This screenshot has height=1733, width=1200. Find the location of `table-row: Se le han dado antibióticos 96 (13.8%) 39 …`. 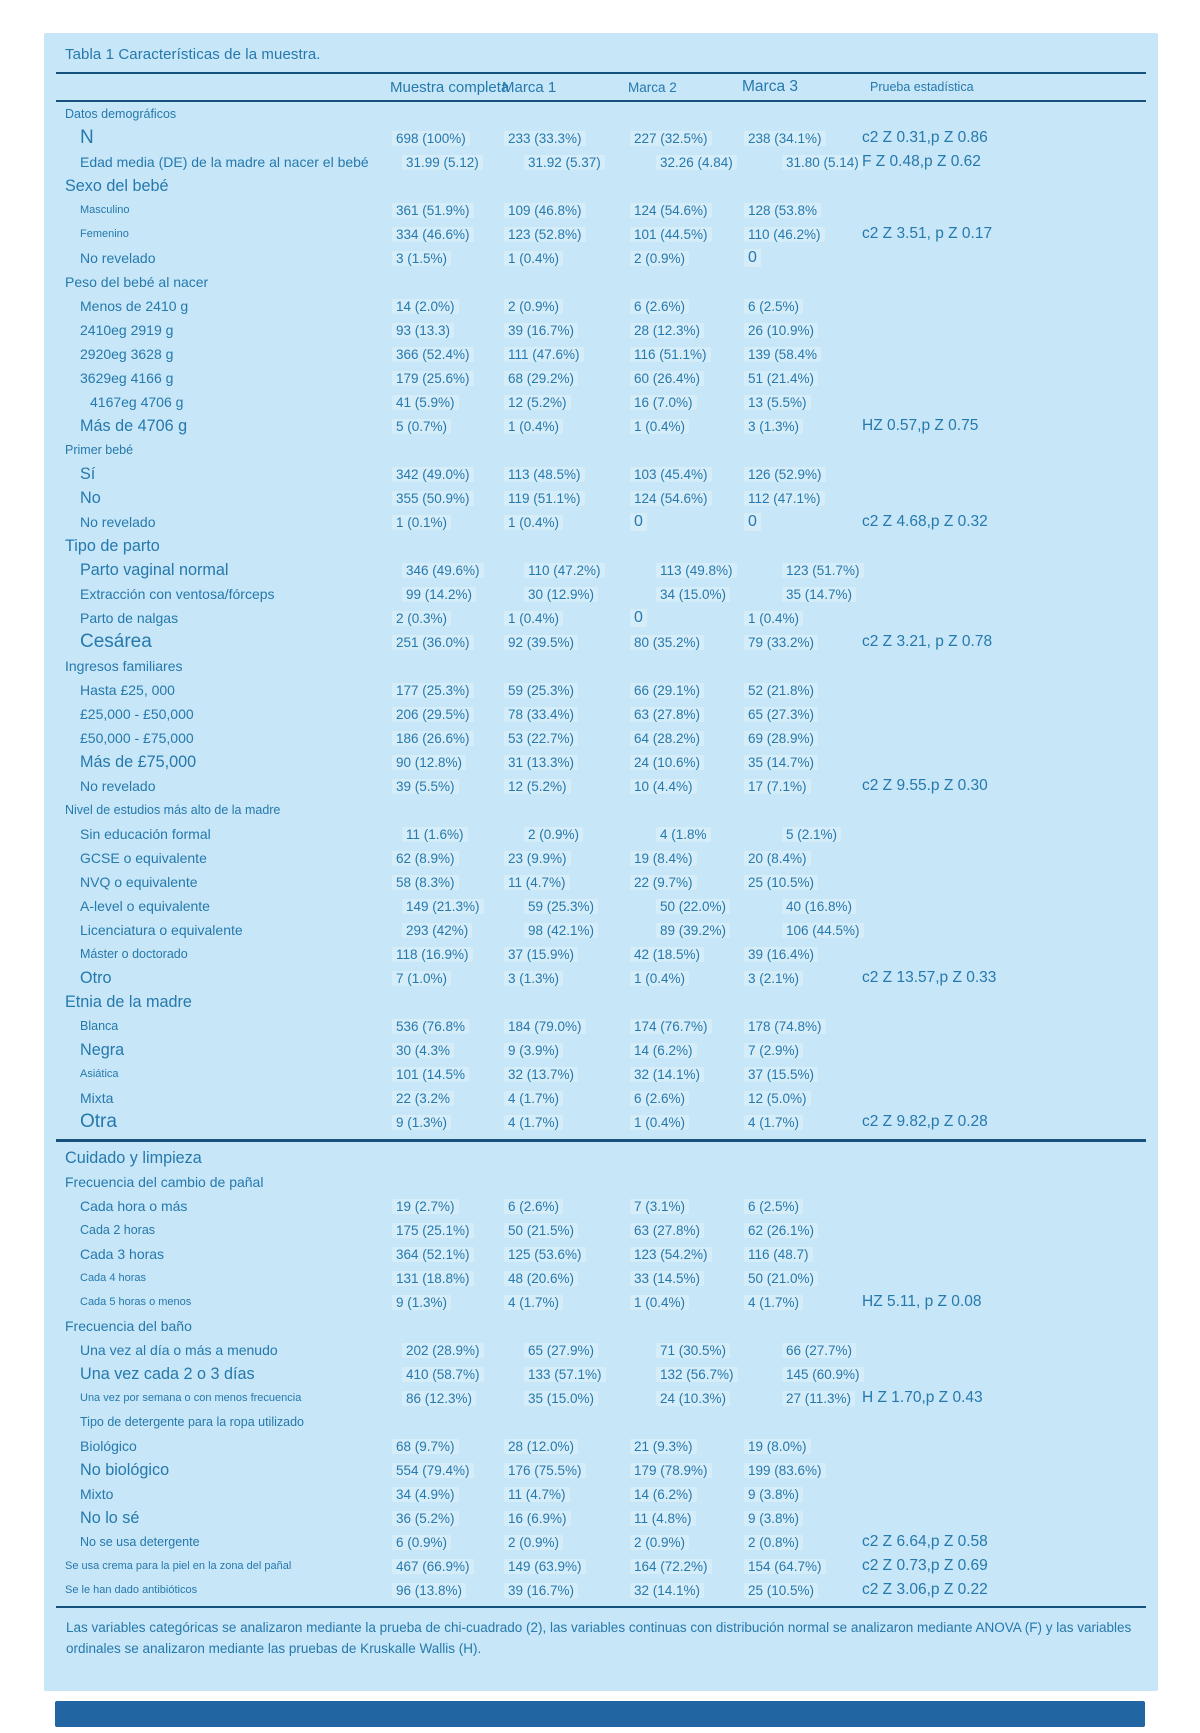

table-row: Se le han dado antibióticos 96 (13.8%) 39 … is located at coordinates (601, 1590).